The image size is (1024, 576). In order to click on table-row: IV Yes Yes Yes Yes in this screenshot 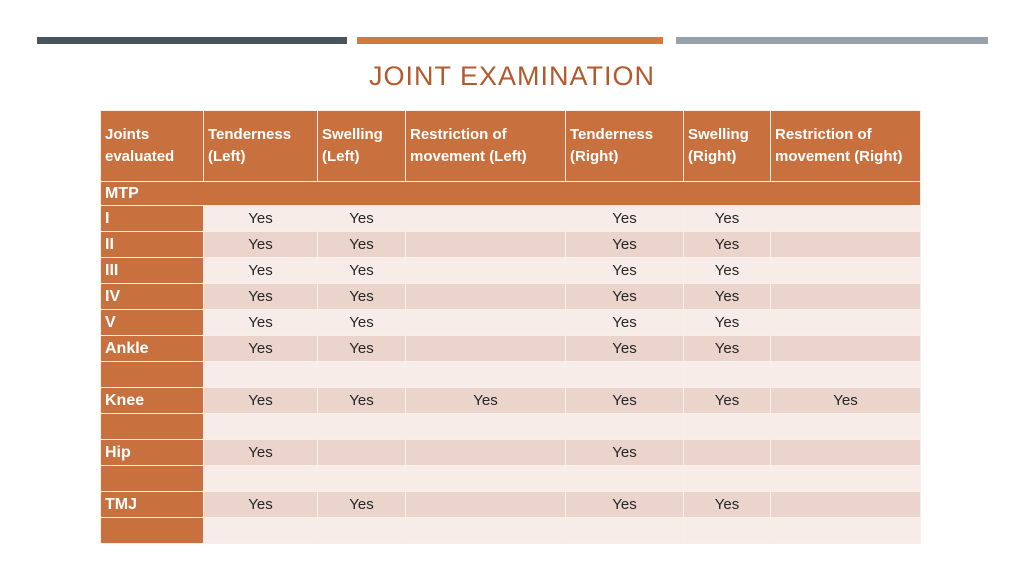, I will do `click(510, 296)`.